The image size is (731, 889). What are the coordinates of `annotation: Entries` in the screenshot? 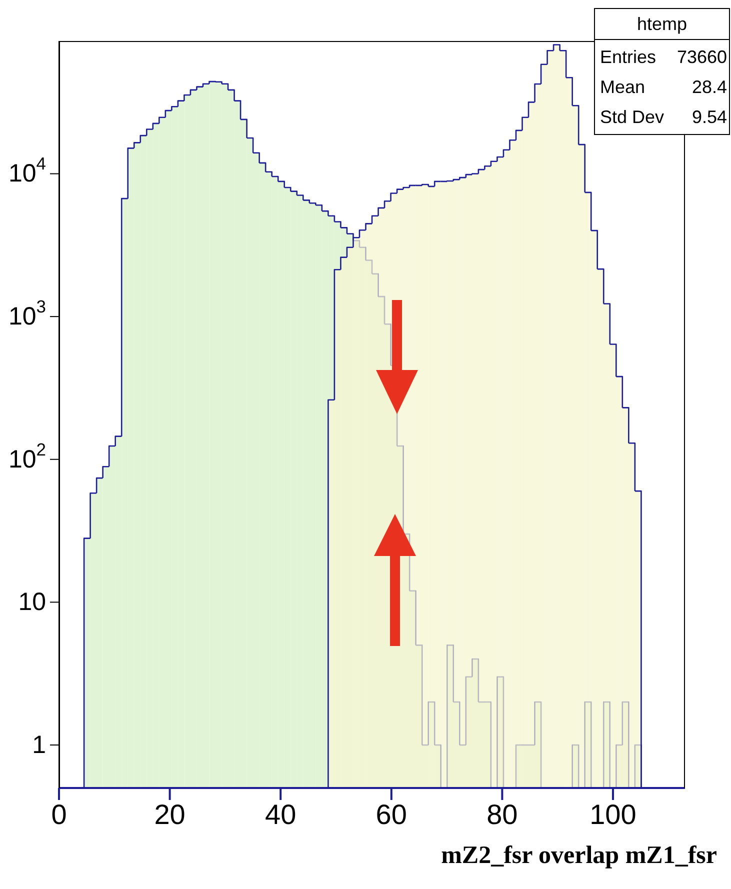 It's located at (628, 57).